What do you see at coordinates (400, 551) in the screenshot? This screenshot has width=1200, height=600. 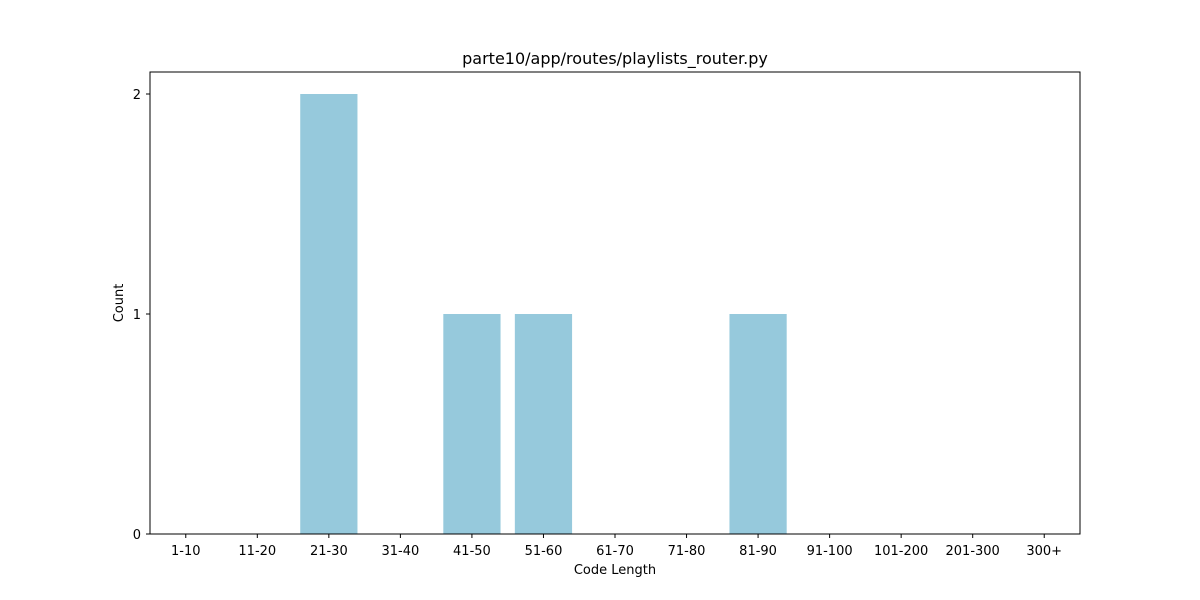 I see `x-tick-label: 31-40` at bounding box center [400, 551].